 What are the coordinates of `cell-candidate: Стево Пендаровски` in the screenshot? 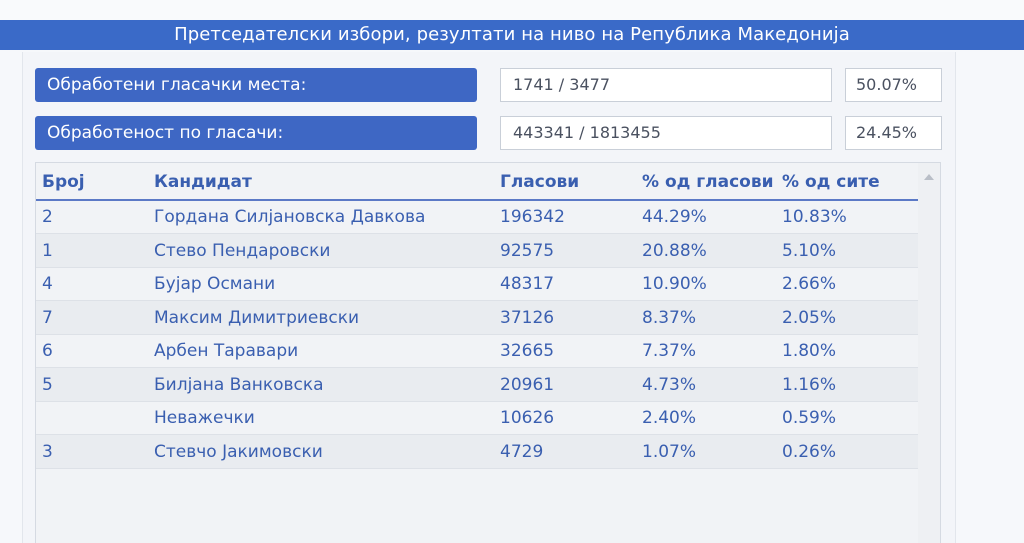 It's located at (242, 250).